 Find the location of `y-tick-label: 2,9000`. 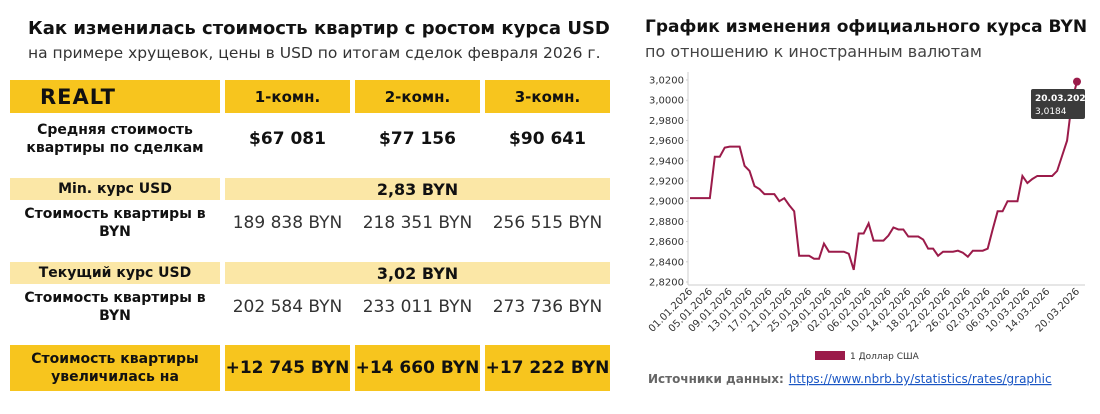

y-tick-label: 2,9000 is located at coordinates (666, 202).